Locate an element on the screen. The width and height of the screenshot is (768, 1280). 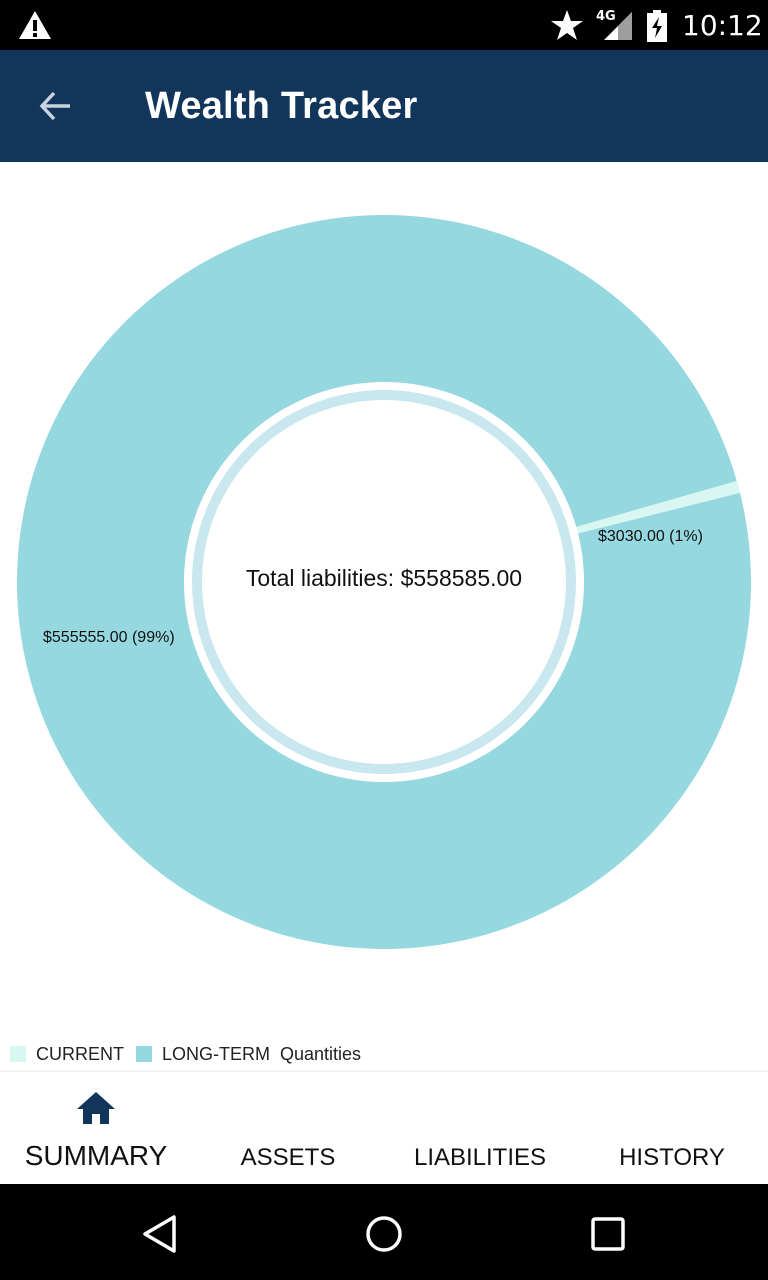
network-type-label: 4G is located at coordinates (606, 16).